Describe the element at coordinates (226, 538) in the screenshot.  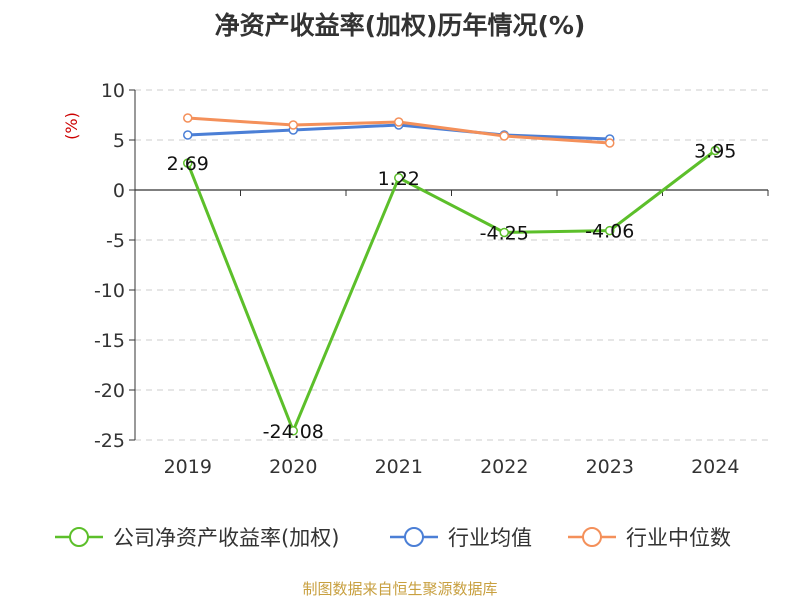
I see `legend-label: 公司净资产收益率(加权)` at that location.